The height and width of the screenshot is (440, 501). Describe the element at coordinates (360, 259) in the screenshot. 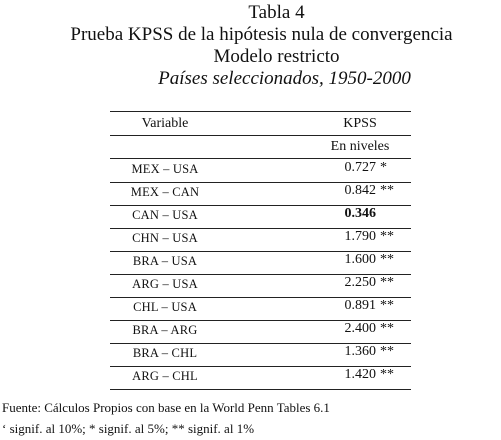

I see `kpss-number: 1.600` at that location.